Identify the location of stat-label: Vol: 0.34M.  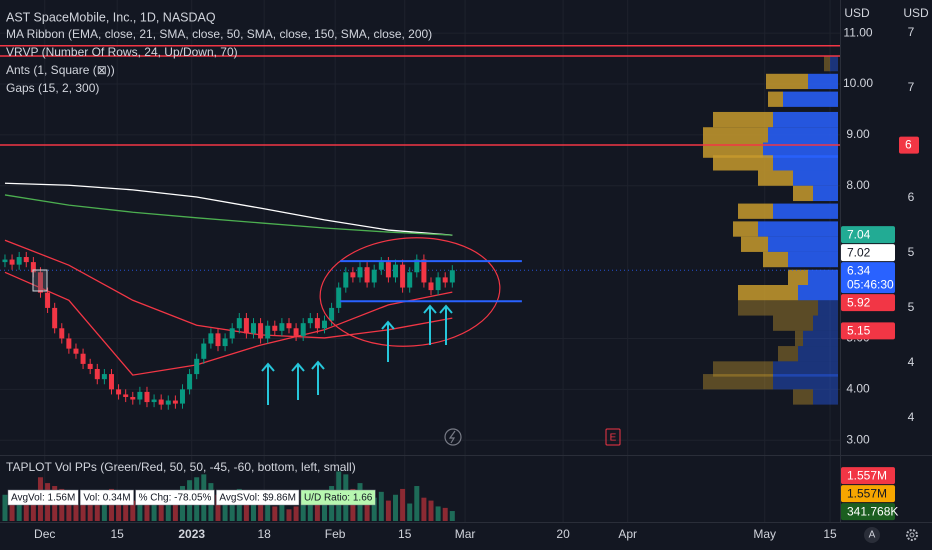
(106, 498).